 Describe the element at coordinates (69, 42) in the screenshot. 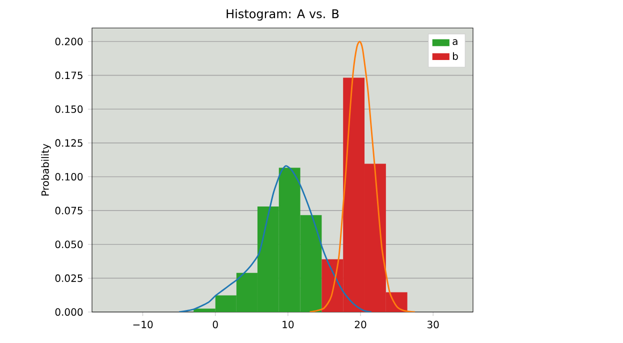

I see `y-tick-label: 0.200` at that location.